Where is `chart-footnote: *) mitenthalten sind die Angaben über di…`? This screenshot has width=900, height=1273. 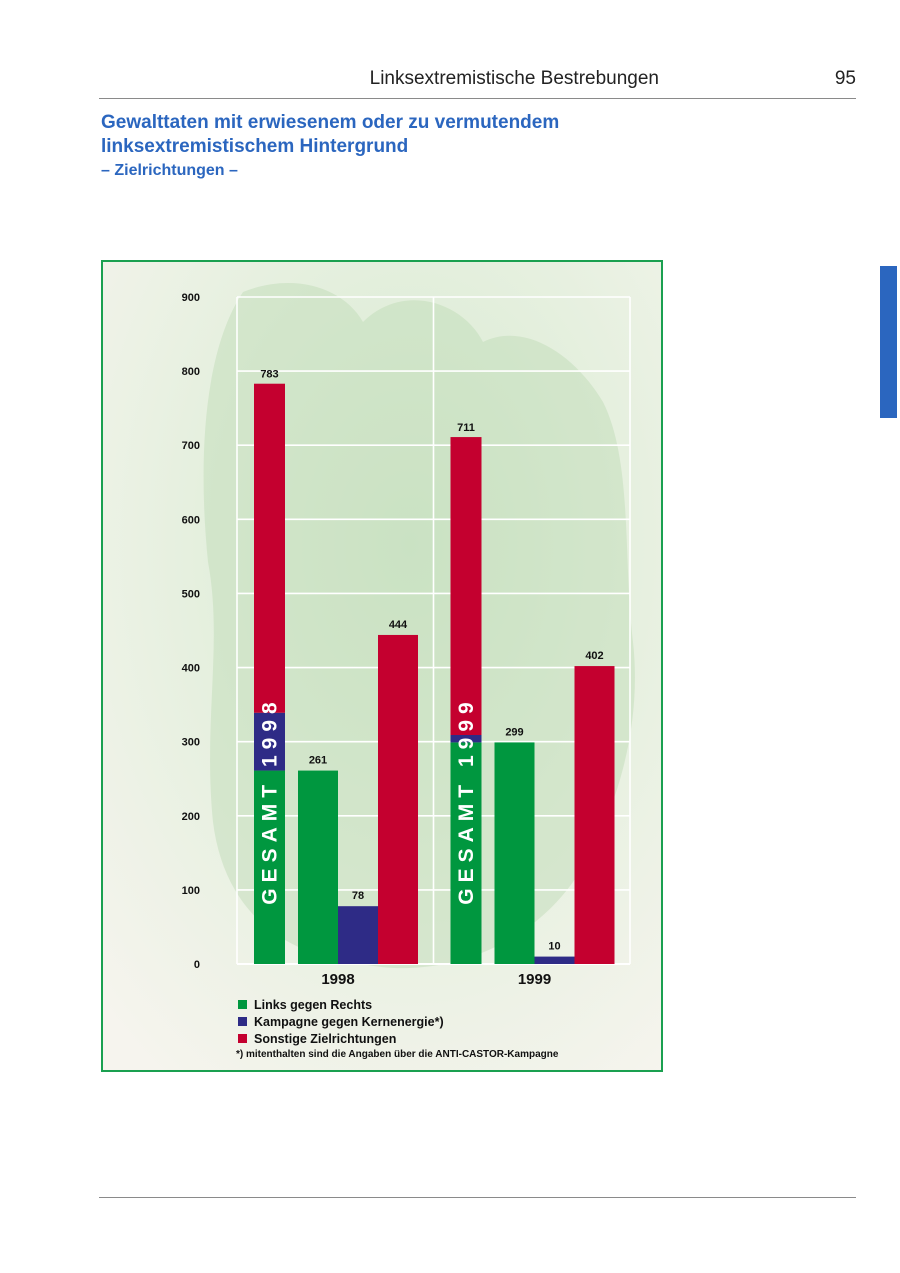
chart-footnote: *) mitenthalten sind die Angaben über di… is located at coordinates (397, 1054).